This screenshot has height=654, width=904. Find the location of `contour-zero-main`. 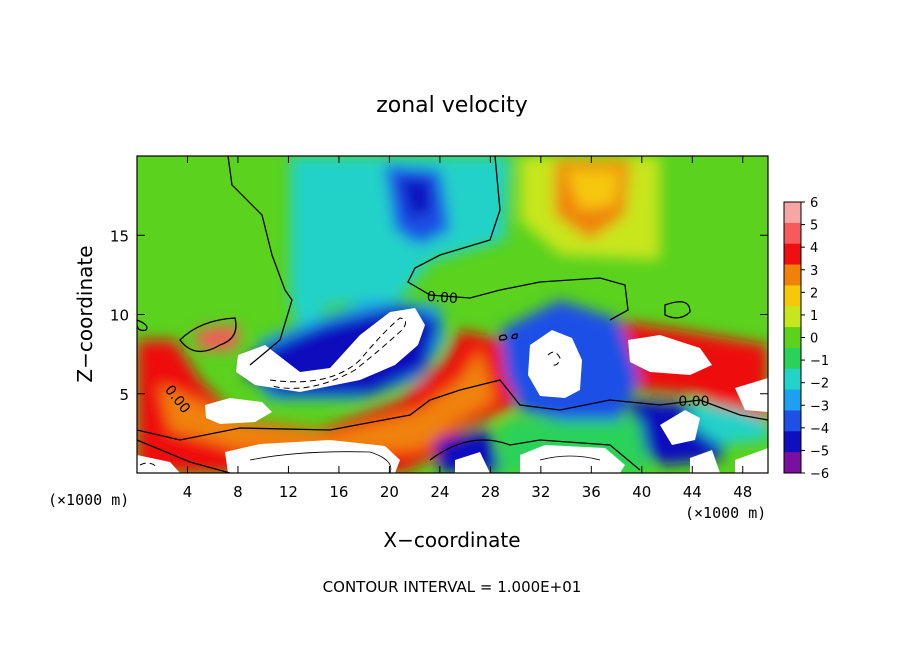

contour-zero-main is located at coordinates (260, 261).